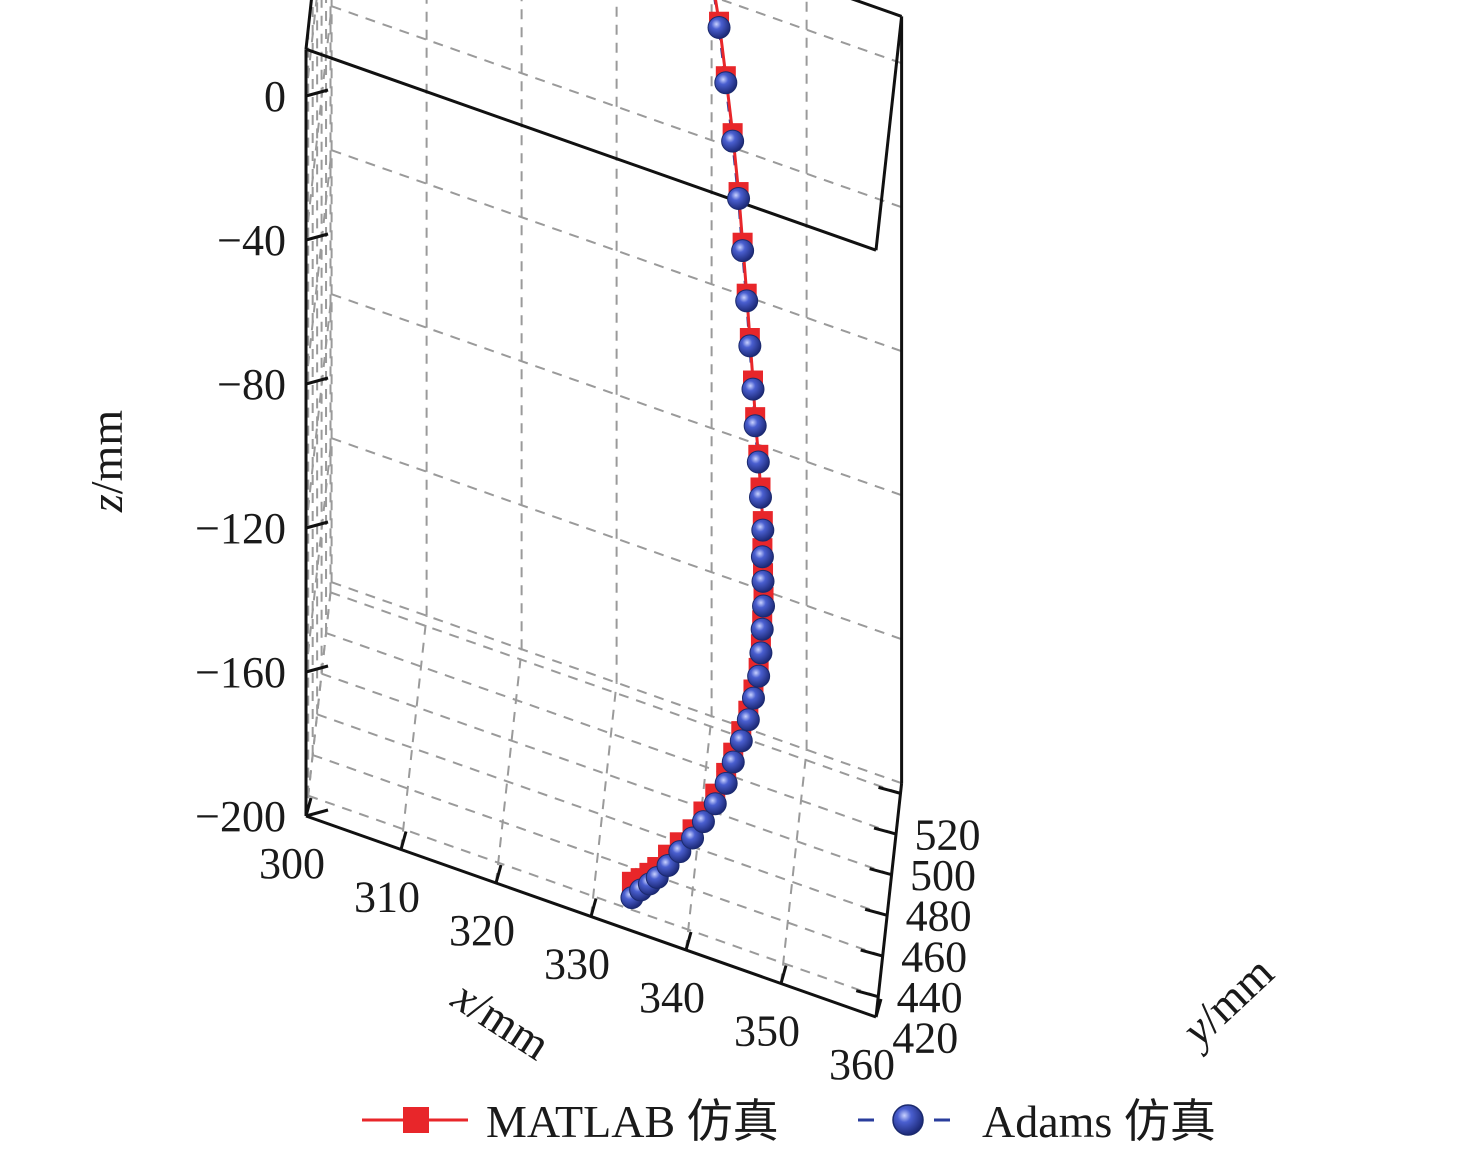 This screenshot has width=1476, height=1152. I want to click on x-tick-label: 300, so click(292, 863).